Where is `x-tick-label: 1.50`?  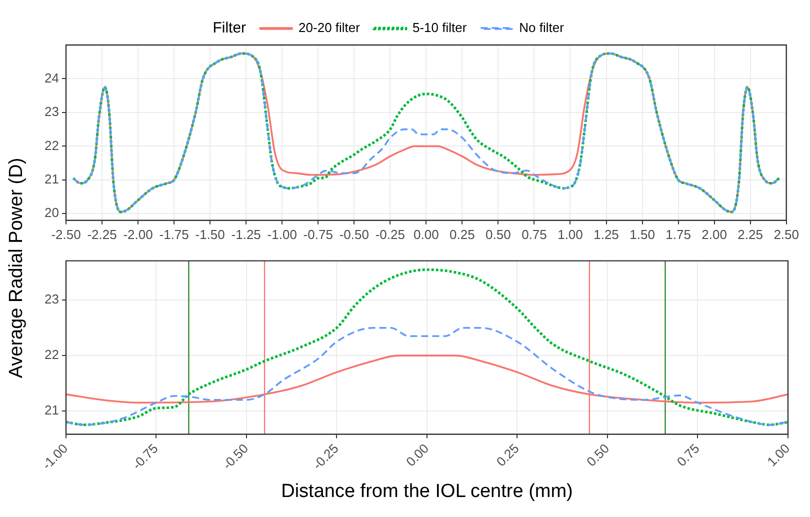
x-tick-label: 1.50 is located at coordinates (642, 234).